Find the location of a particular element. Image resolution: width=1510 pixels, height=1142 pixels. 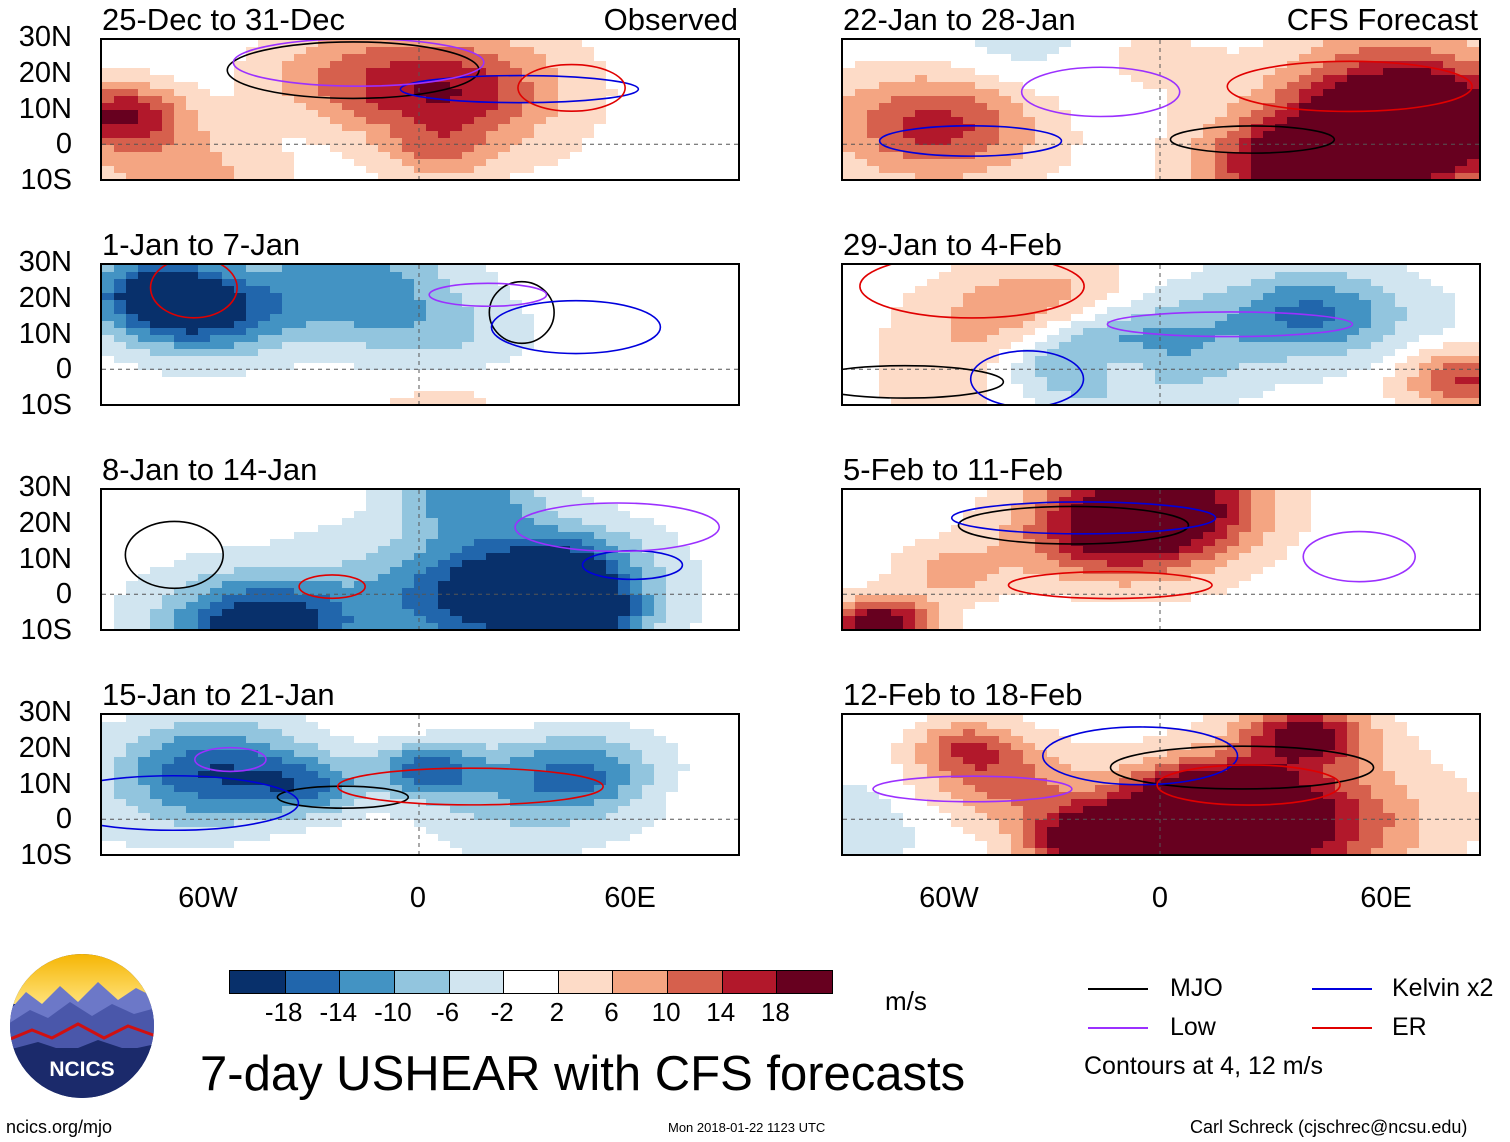

logo-text: NCICS is located at coordinates (81, 1069).